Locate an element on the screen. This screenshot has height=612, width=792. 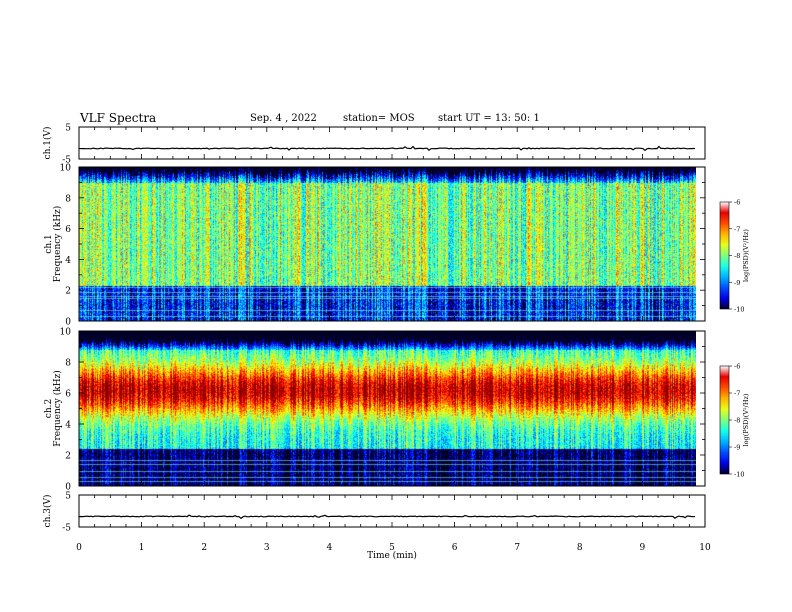
x-tick-label: 4 is located at coordinates (330, 548).